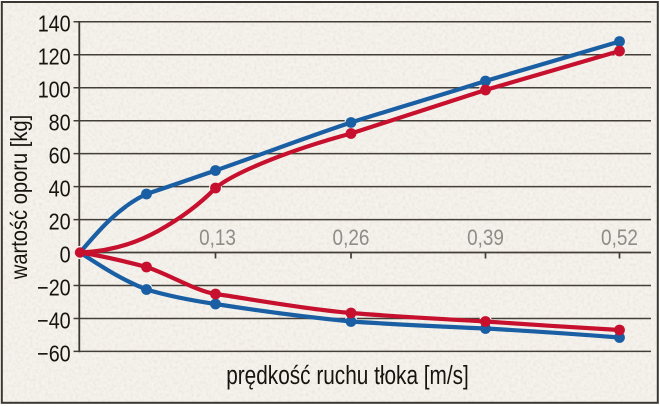  I want to click on svg-text: 0, so click(65, 255).